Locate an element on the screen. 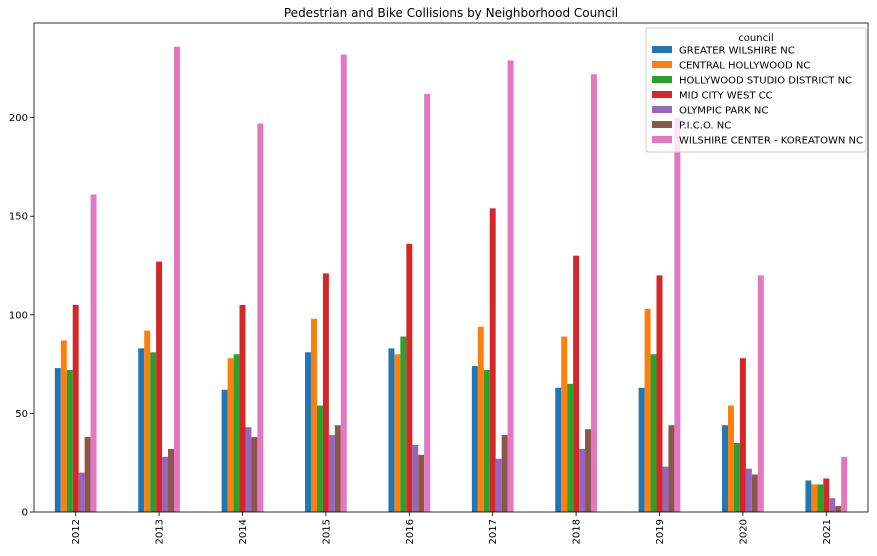 The image size is (877, 556). legend-label: GREATER WILSHIRE NC is located at coordinates (737, 51).